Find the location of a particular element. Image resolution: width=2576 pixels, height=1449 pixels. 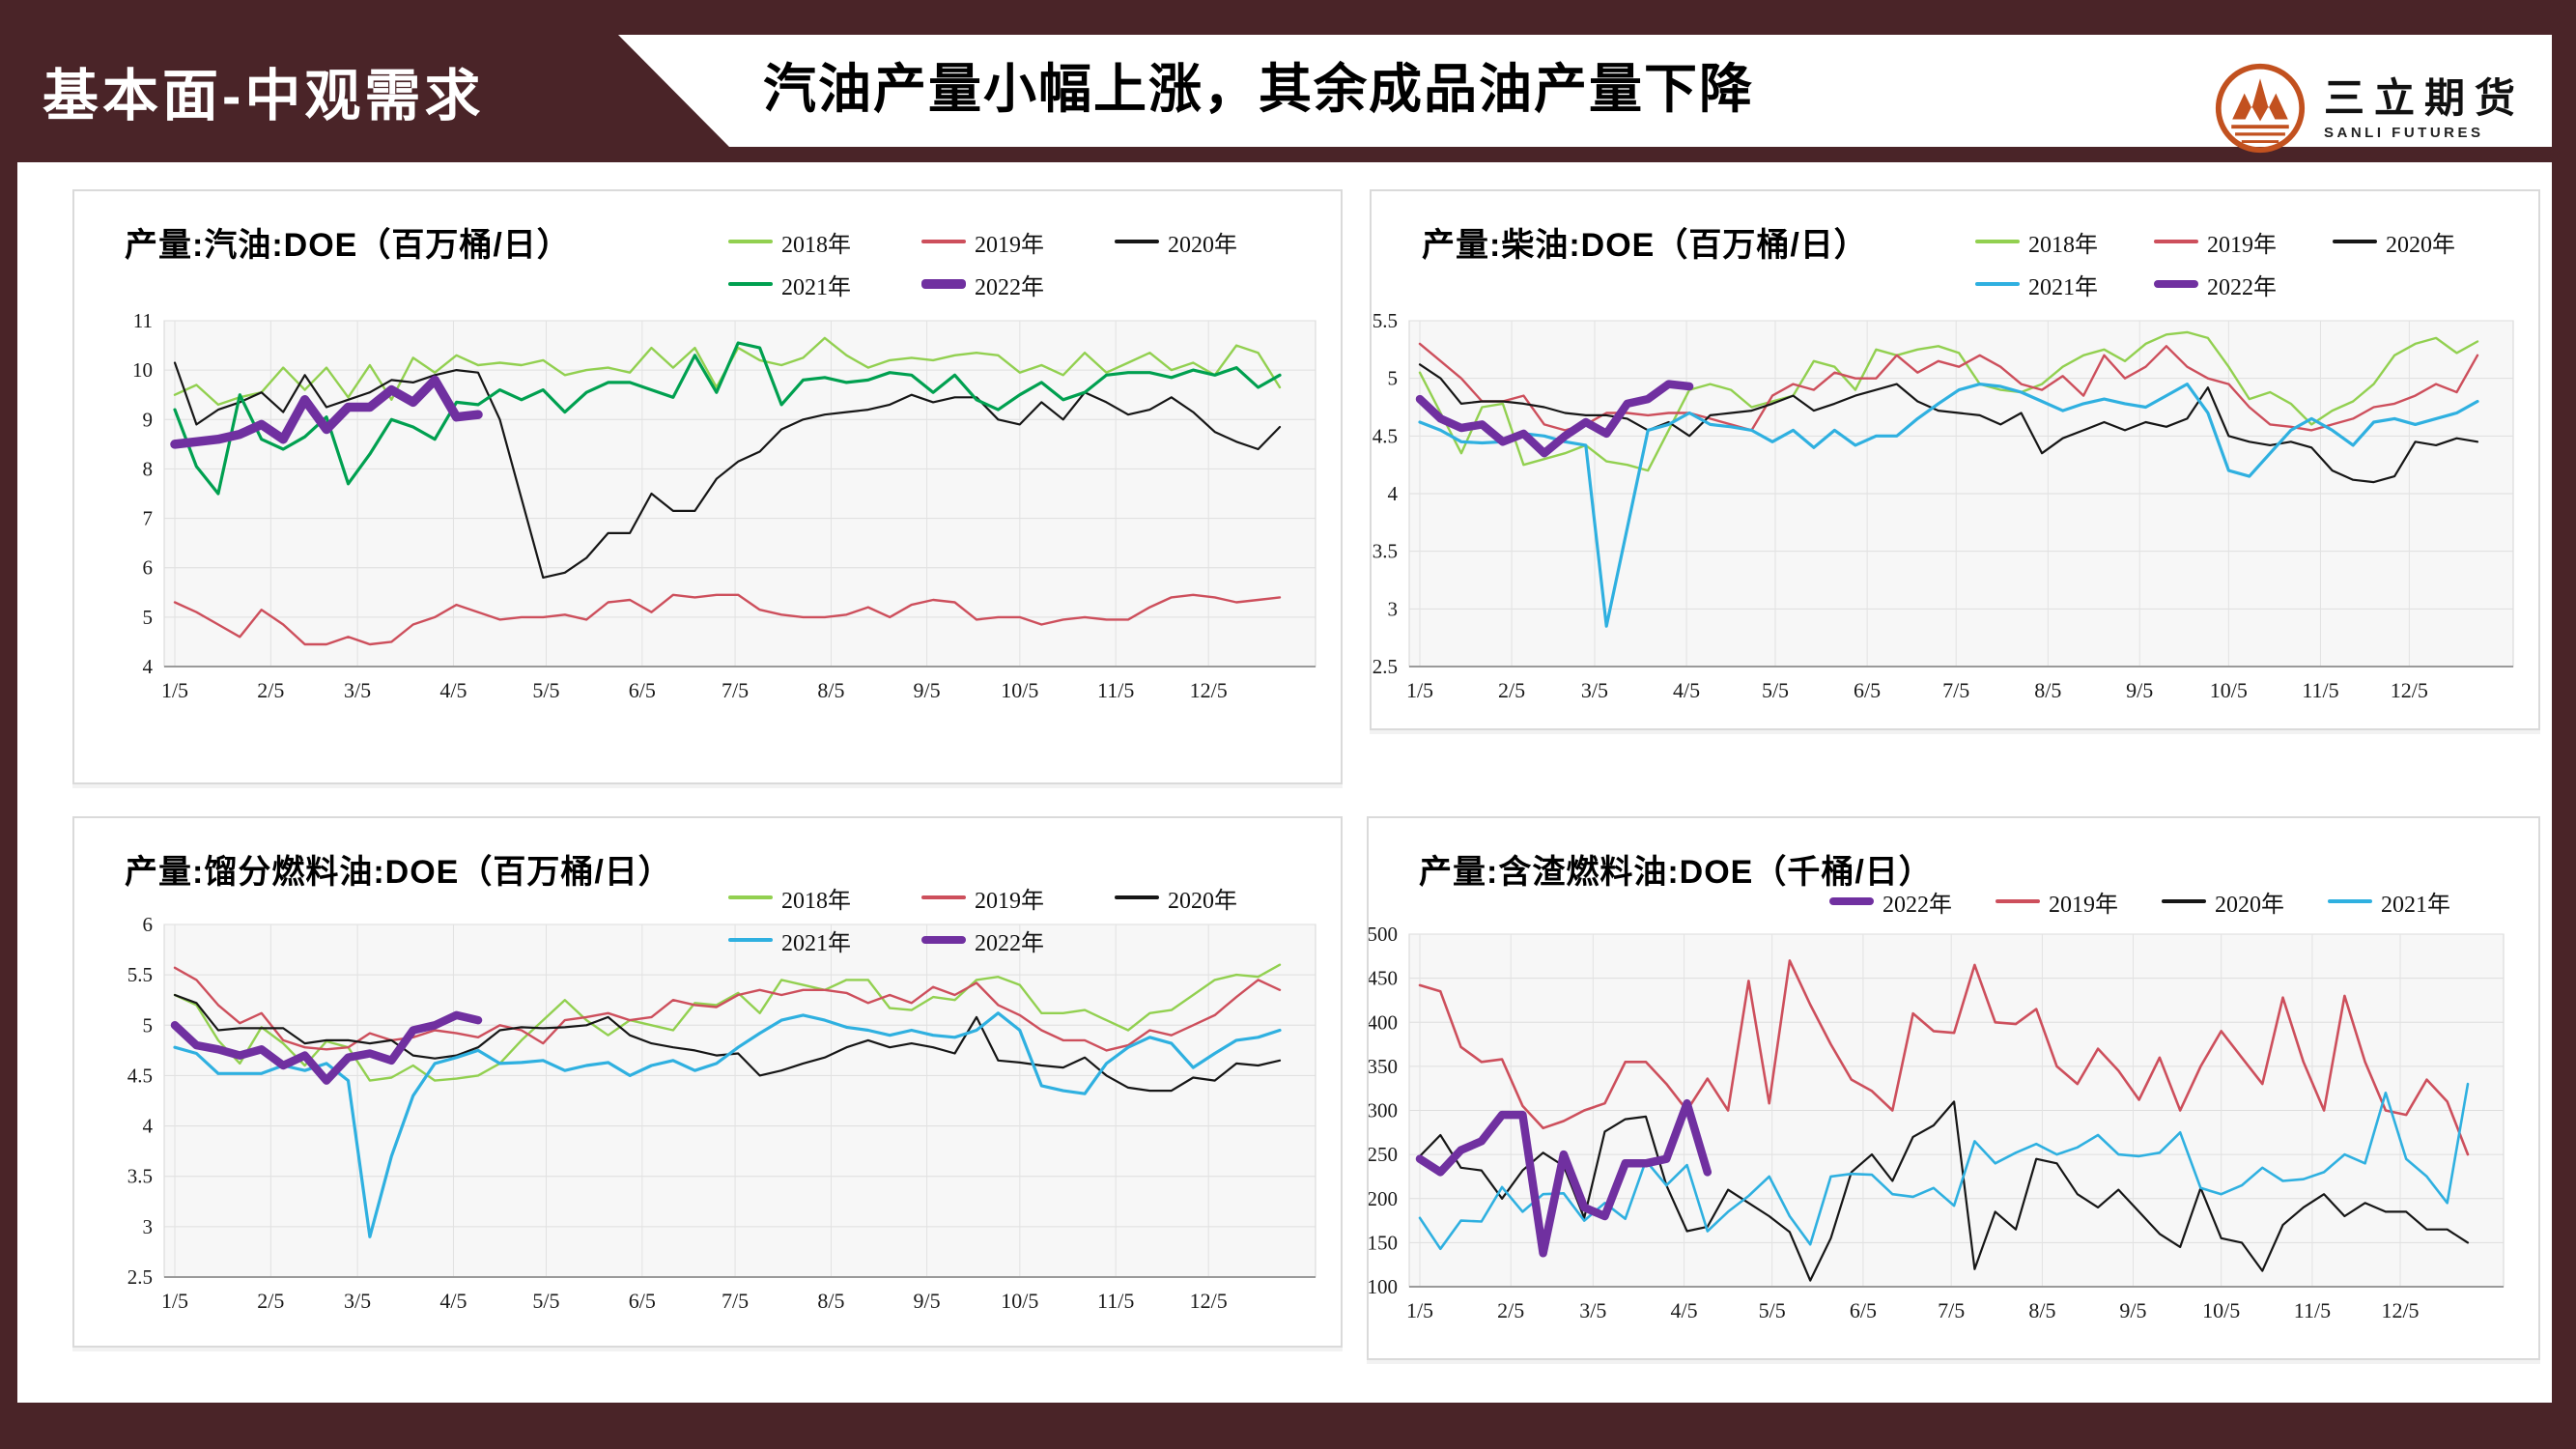

svg-text: 4.5 is located at coordinates (1385, 435).